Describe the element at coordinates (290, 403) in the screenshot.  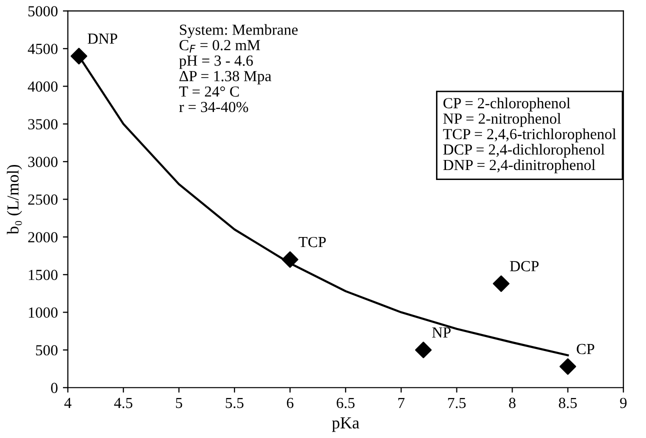
I see `x-tick-label: 6` at that location.